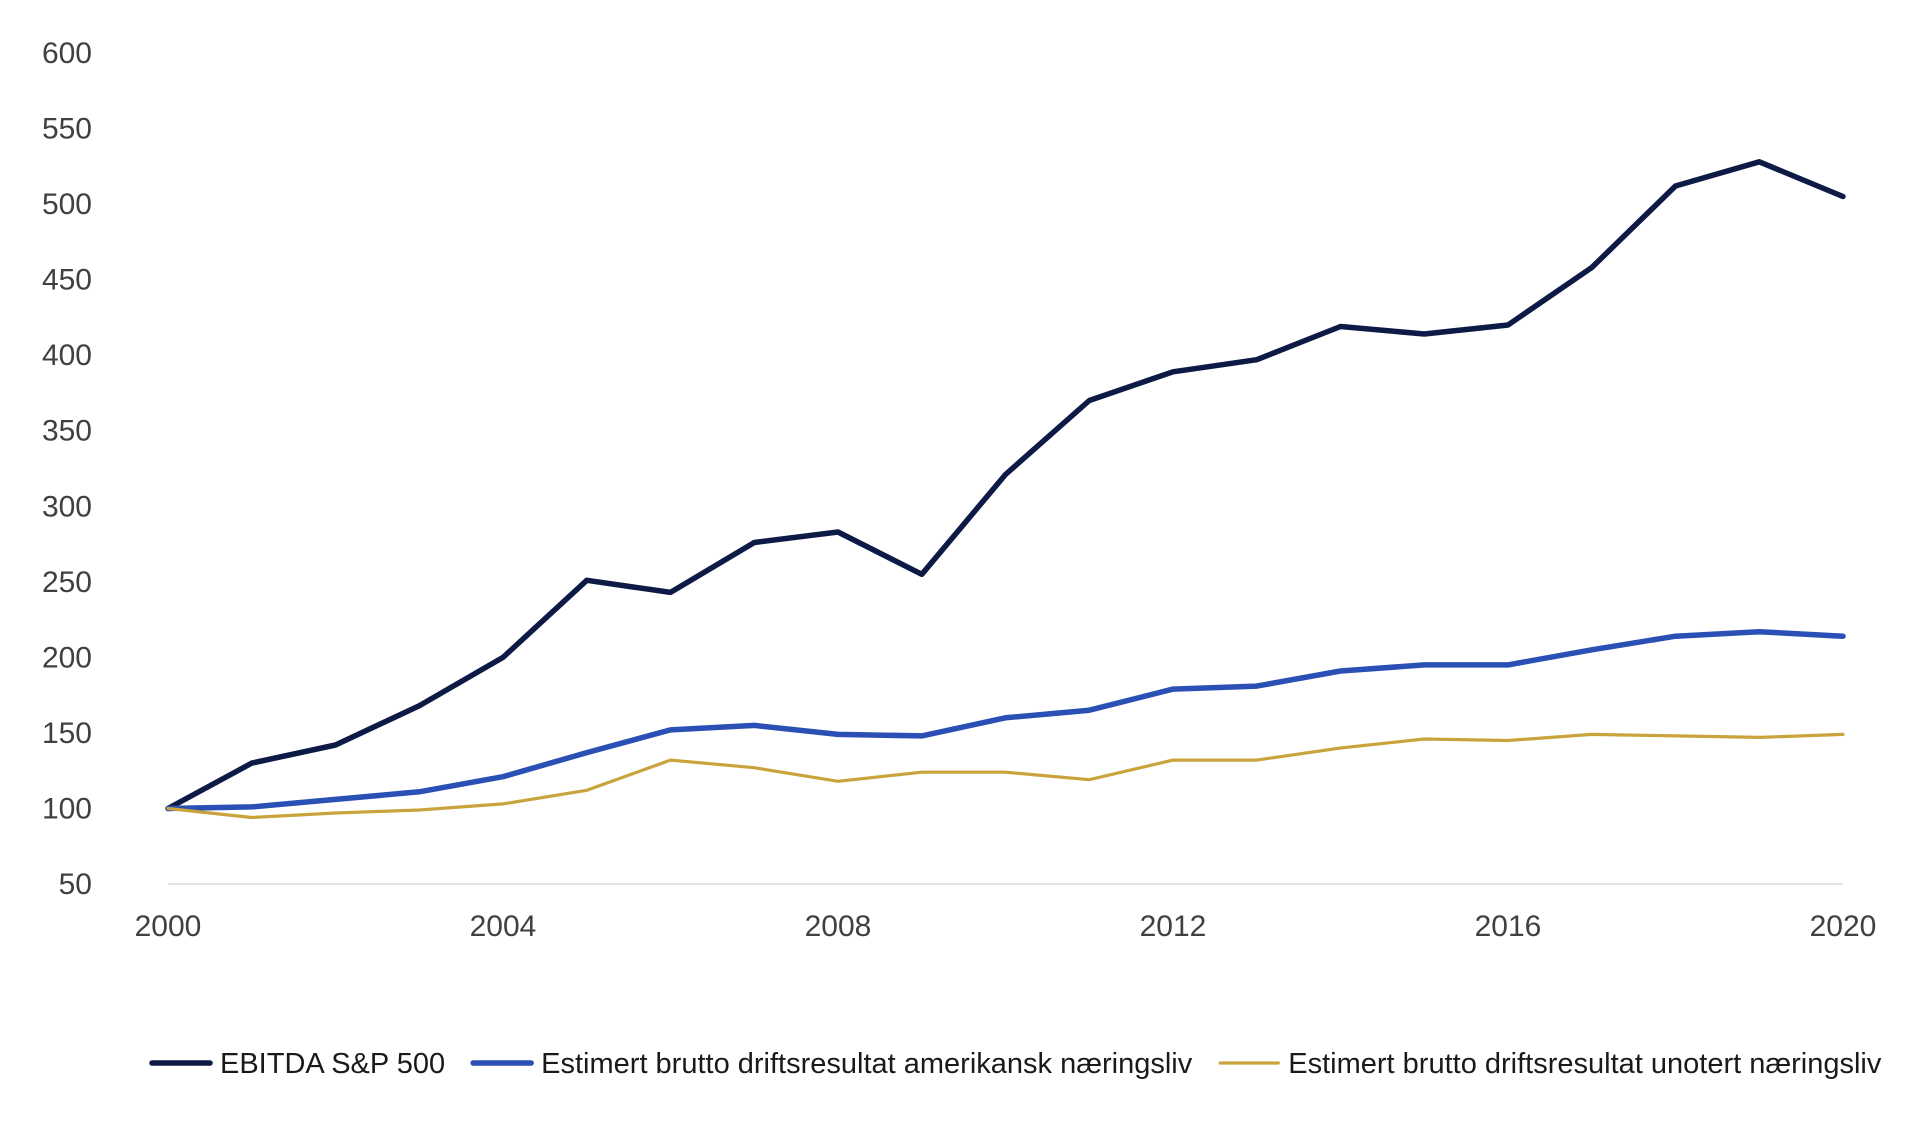 The image size is (1920, 1121). What do you see at coordinates (67, 204) in the screenshot?
I see `y-tick-label-500: 500` at bounding box center [67, 204].